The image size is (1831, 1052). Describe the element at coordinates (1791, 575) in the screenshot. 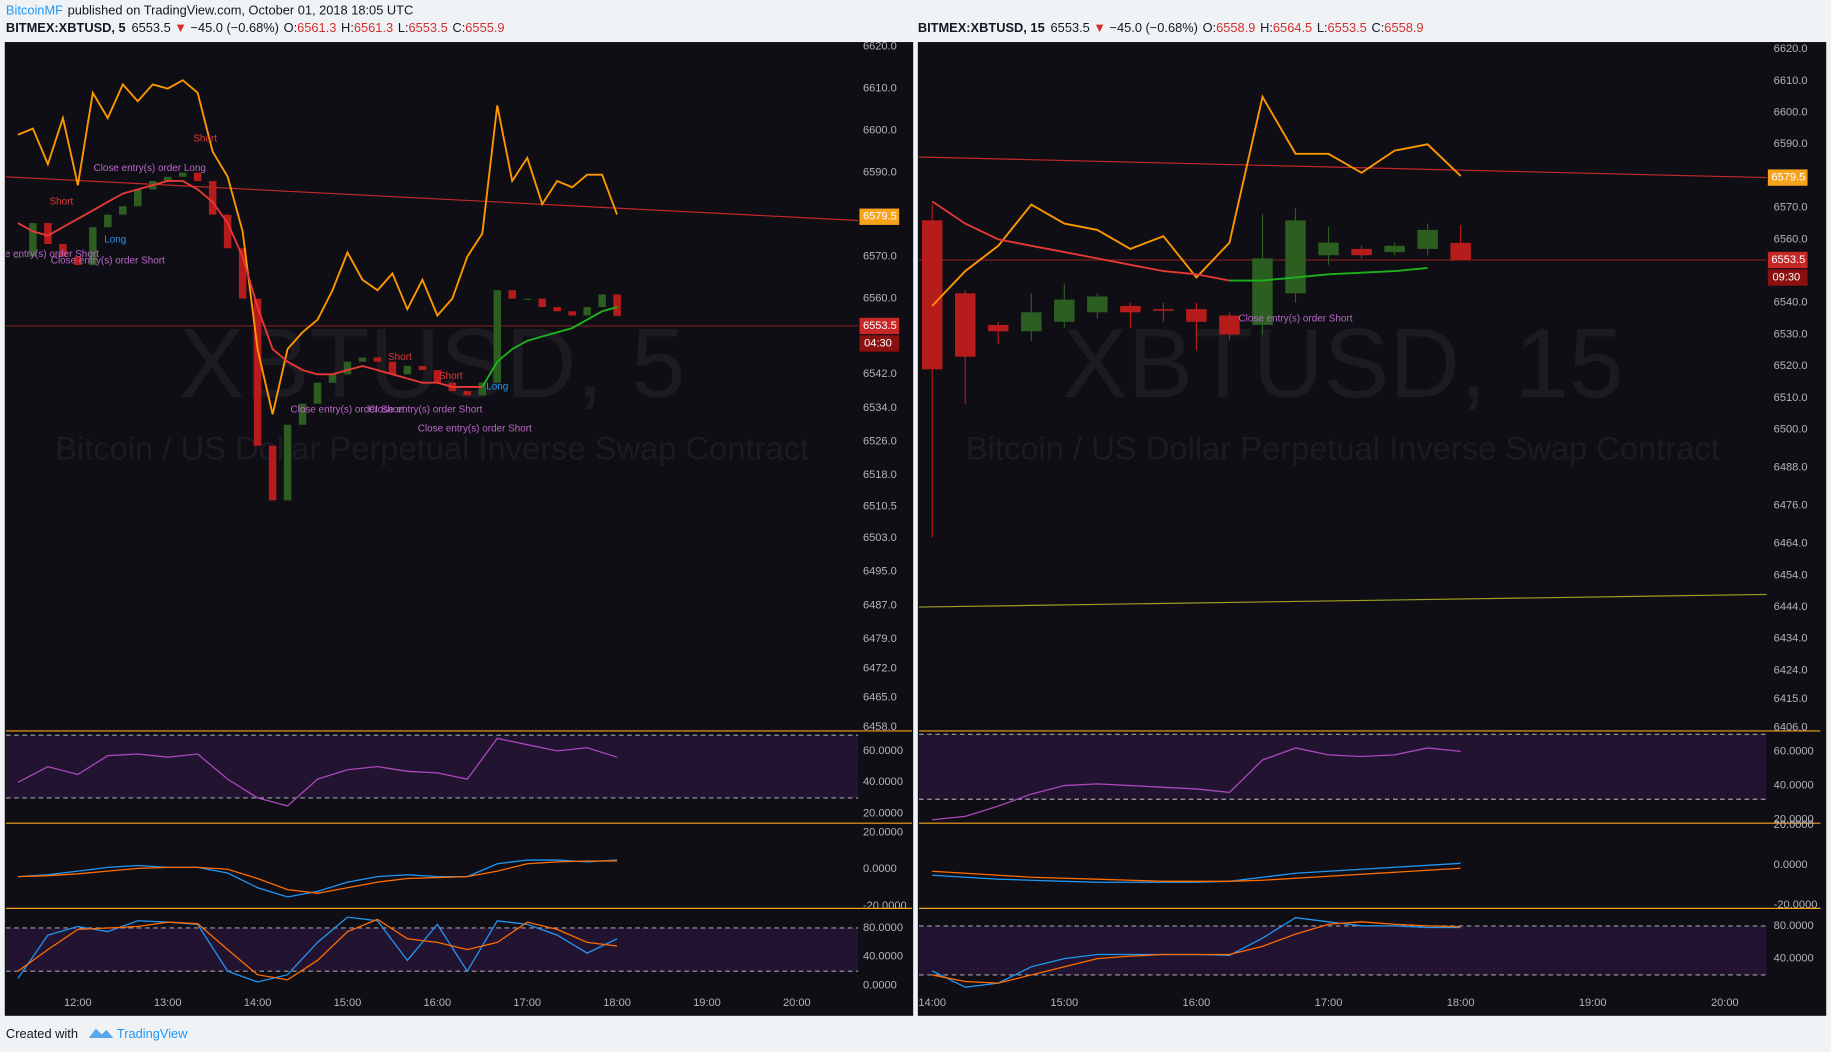

I see `y-tick-label: 6454.0` at that location.